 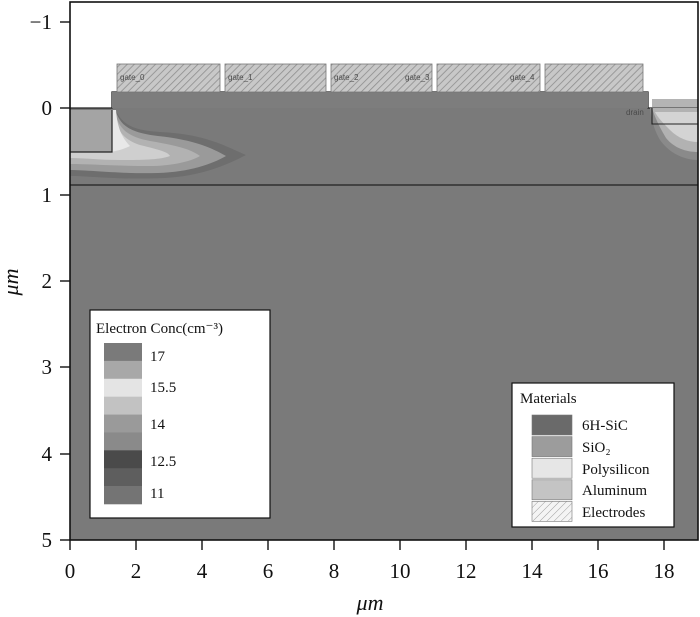 What do you see at coordinates (41, 22) in the screenshot?
I see `y-tick-label: −1` at bounding box center [41, 22].